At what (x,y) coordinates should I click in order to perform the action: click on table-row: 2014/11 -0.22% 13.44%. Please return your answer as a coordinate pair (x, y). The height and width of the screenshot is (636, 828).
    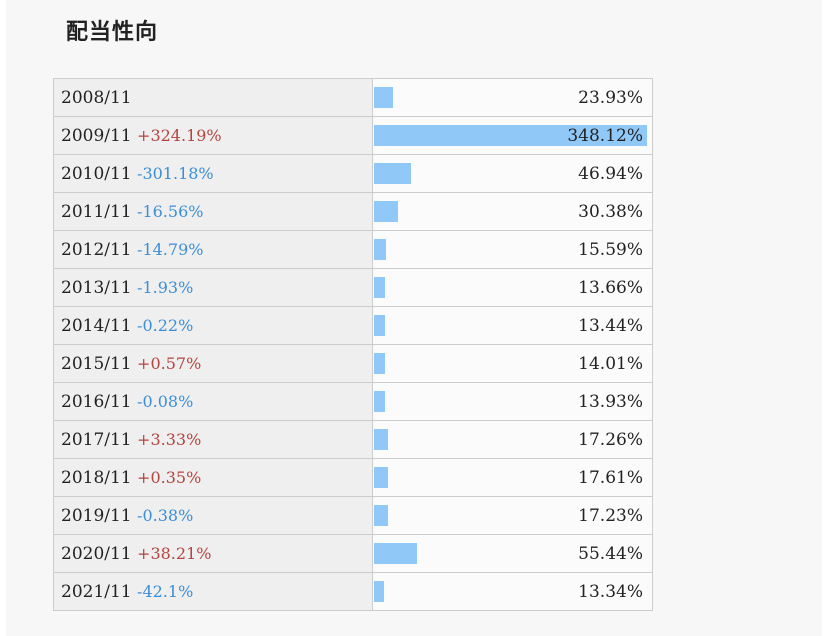
    Looking at the image, I should click on (353, 325).